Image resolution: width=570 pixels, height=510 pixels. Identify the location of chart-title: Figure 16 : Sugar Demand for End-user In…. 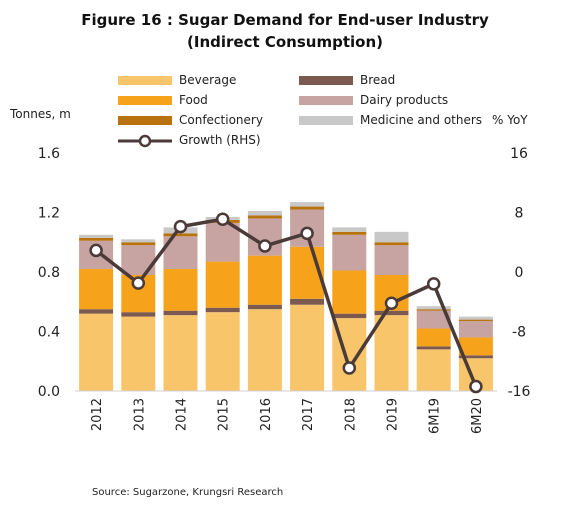
(285, 20).